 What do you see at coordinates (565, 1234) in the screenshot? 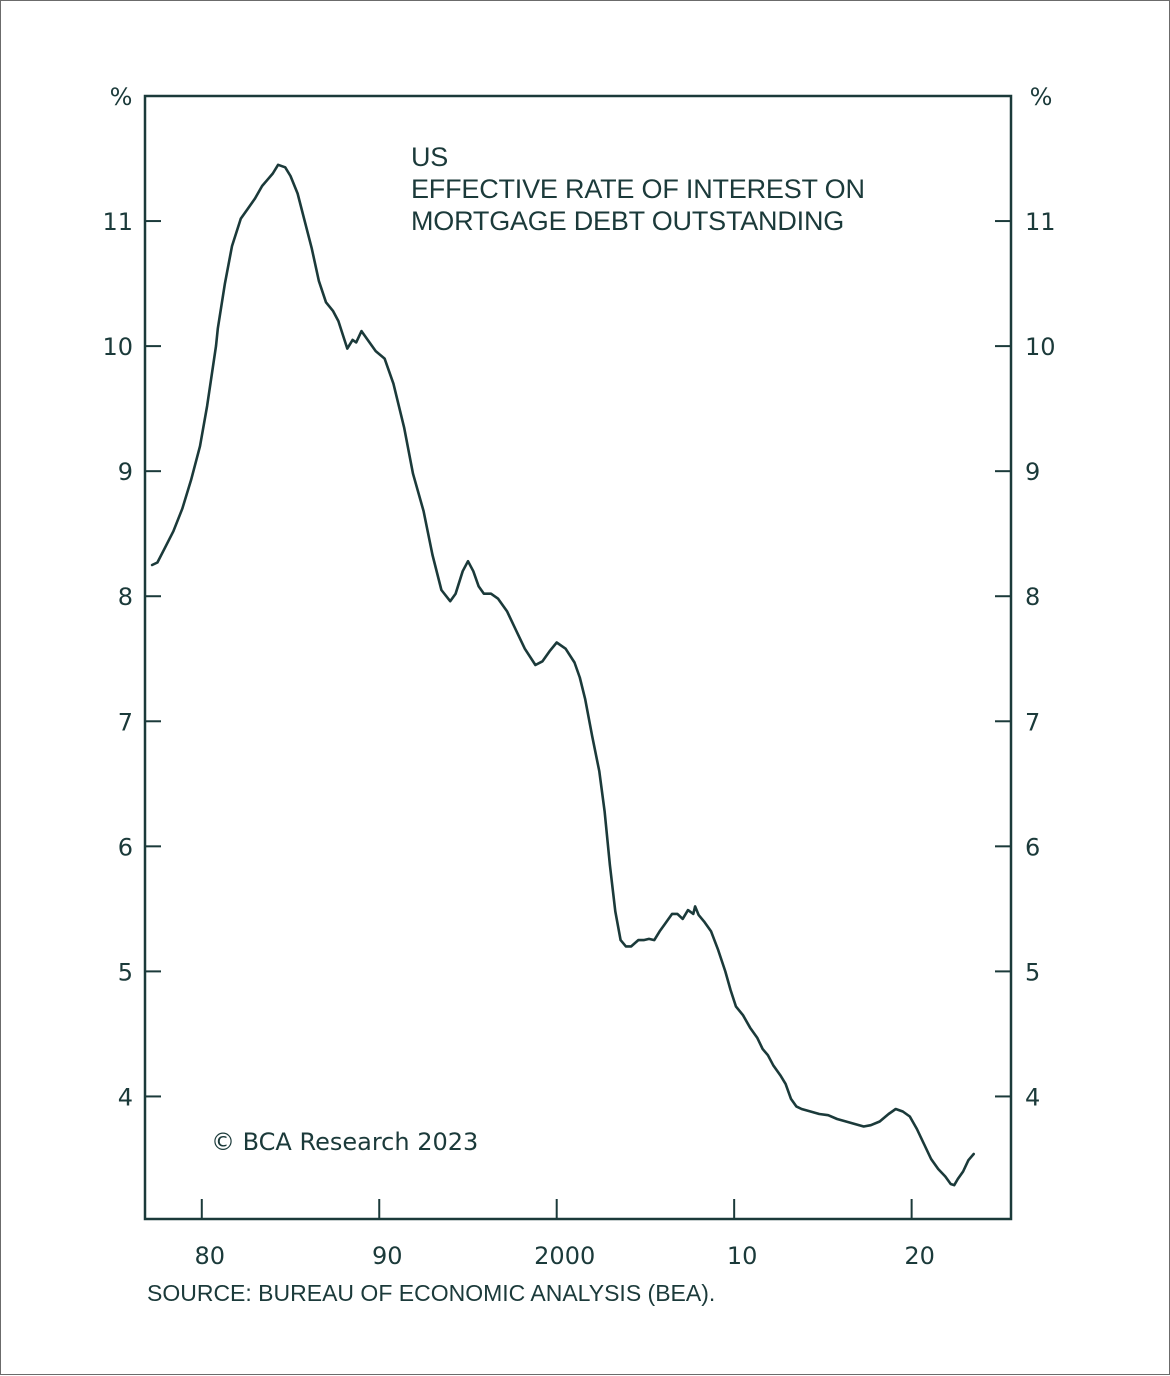
I see `x-axis: 80 90 2000 10 20` at bounding box center [565, 1234].